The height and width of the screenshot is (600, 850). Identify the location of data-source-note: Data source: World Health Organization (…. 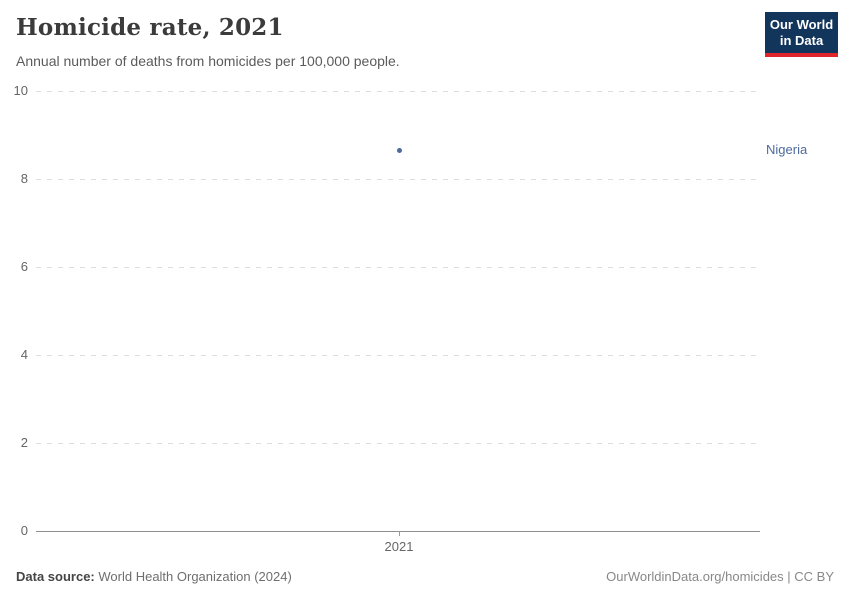
(154, 576).